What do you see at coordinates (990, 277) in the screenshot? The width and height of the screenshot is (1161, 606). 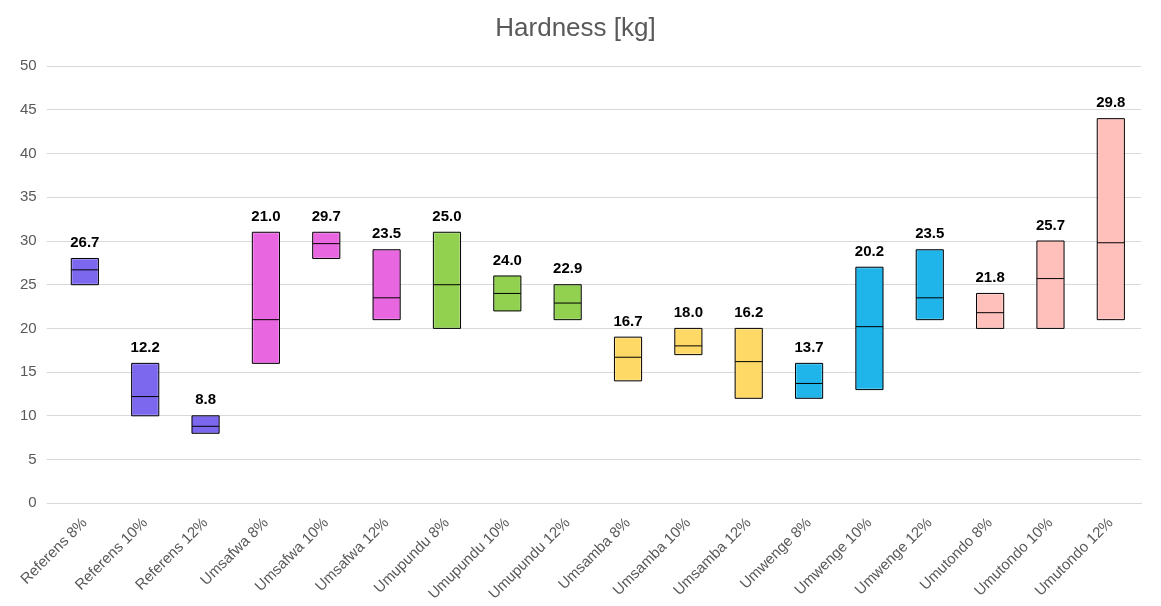 I see `text: 21.8` at bounding box center [990, 277].